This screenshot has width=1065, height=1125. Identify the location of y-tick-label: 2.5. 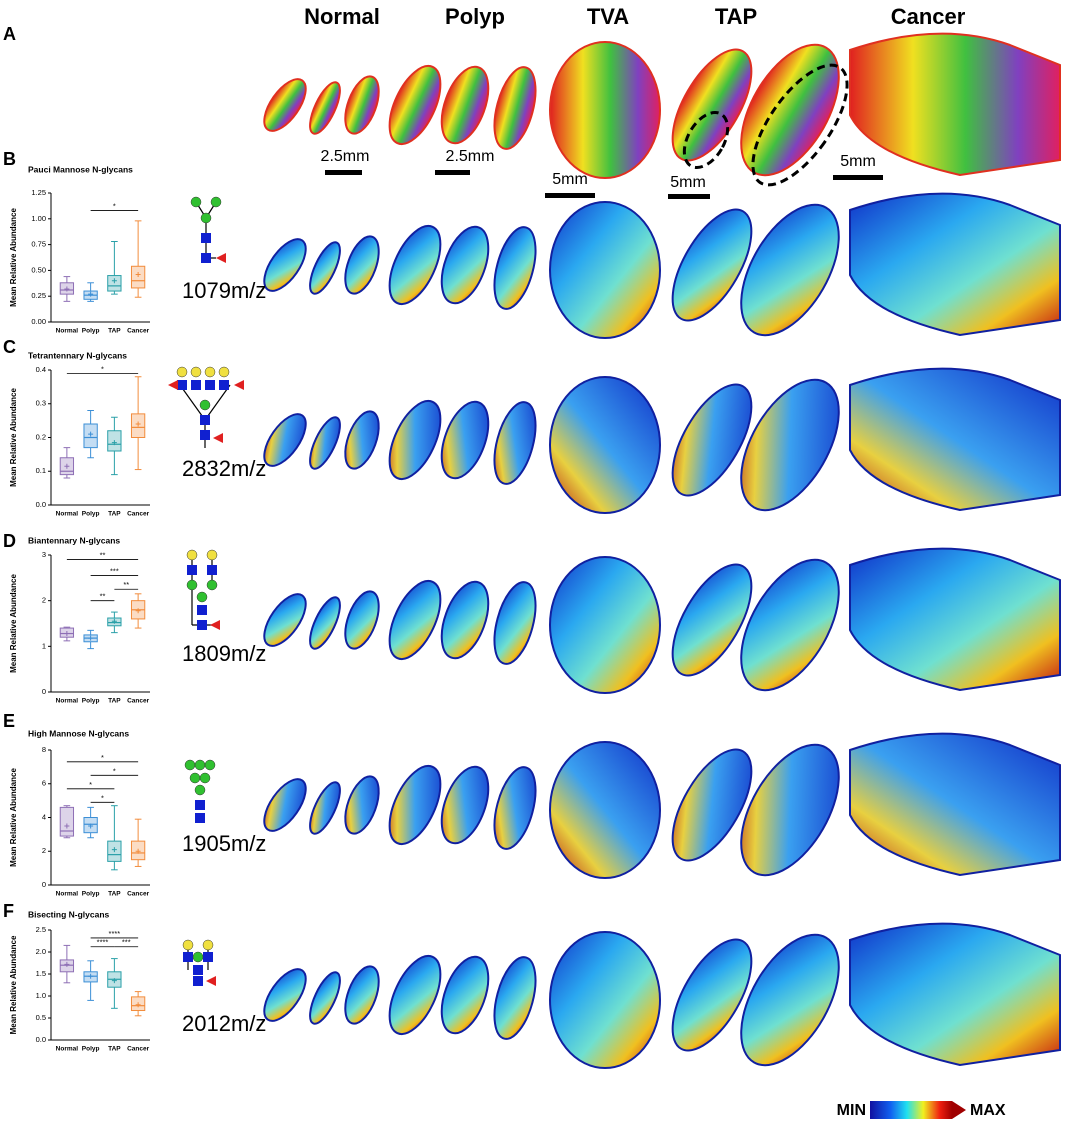
(41, 929).